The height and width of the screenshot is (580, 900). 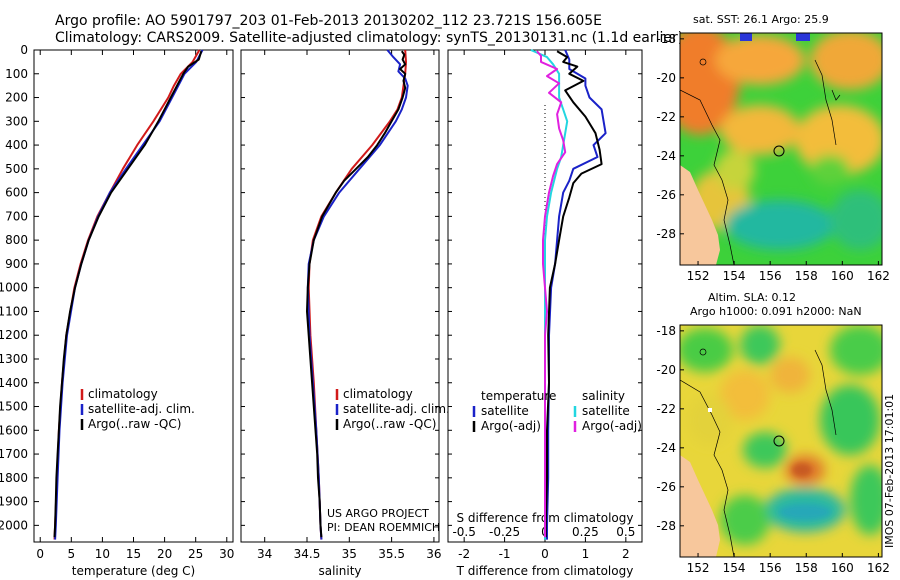 What do you see at coordinates (666, 526) in the screenshot?
I see `sla_map-ytick-label: -28` at bounding box center [666, 526].